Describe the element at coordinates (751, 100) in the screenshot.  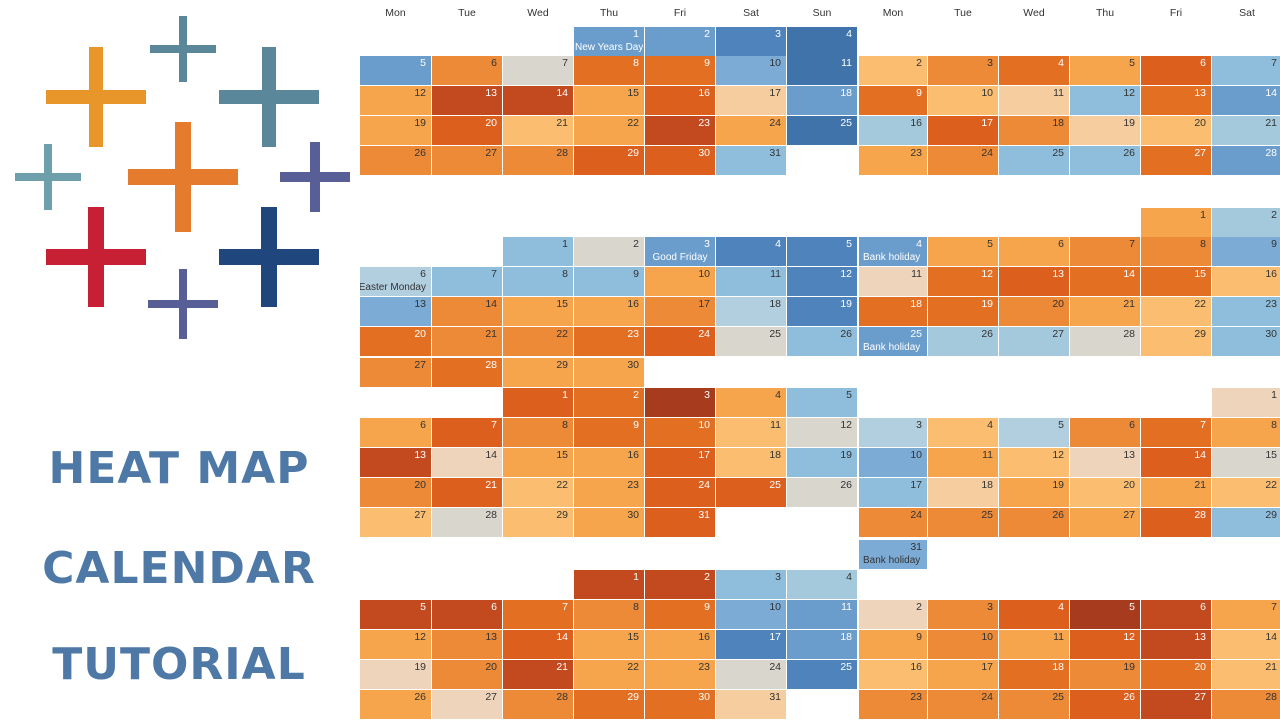
I see `day-cell-january-17: 17` at that location.